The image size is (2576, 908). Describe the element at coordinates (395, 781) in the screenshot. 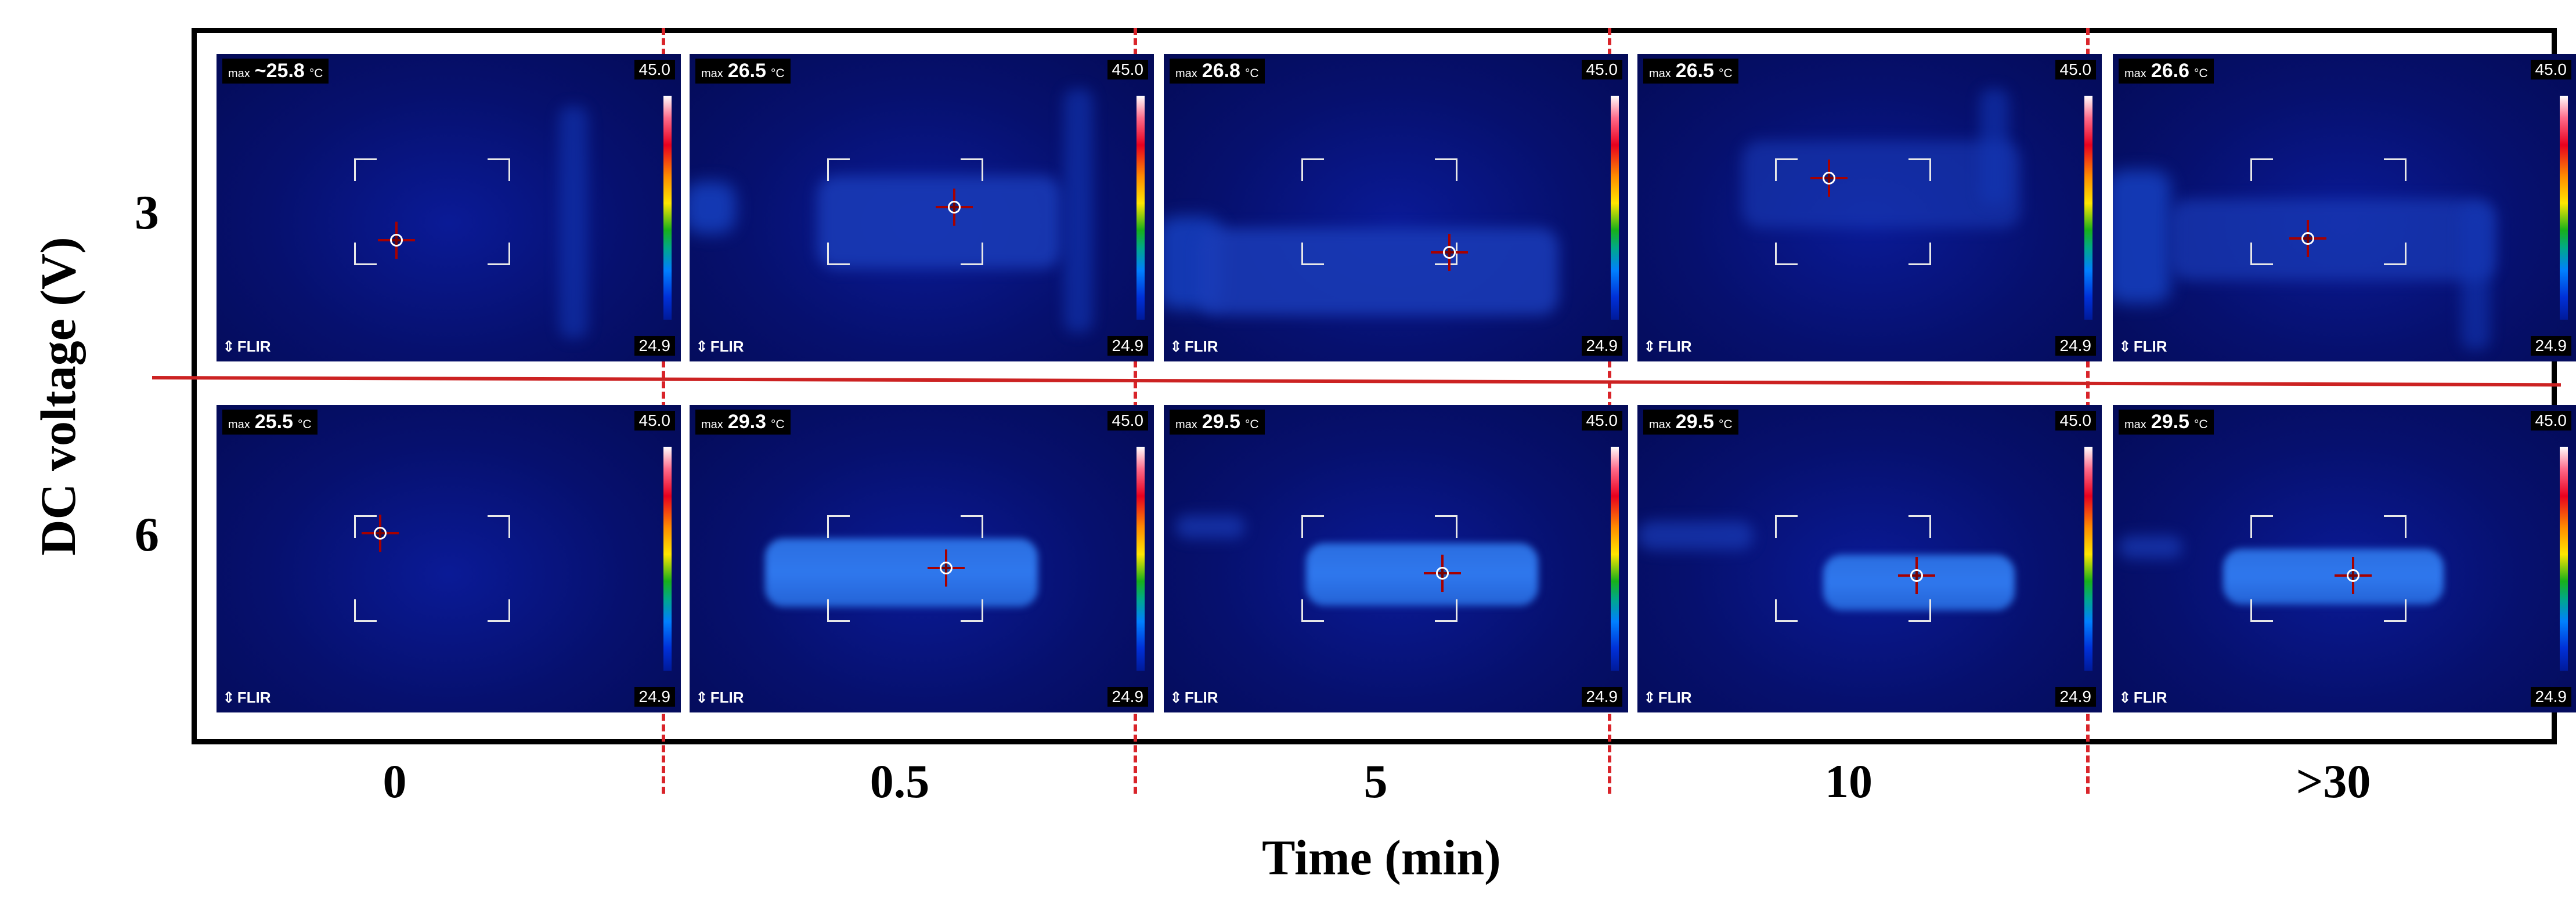

I see `column-label-0: 0` at that location.